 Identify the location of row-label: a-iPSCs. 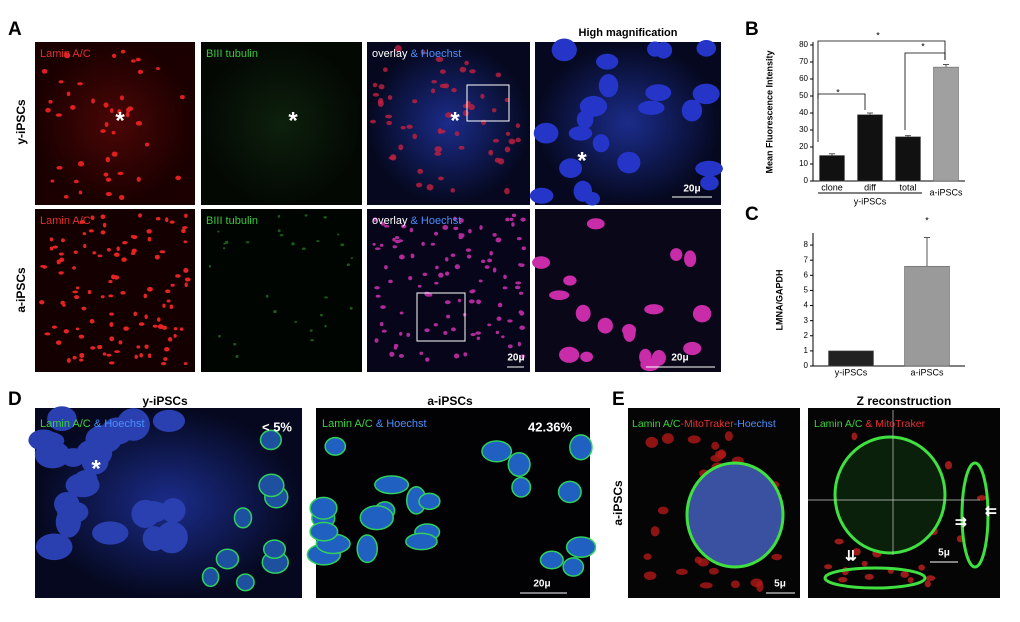
(21, 290).